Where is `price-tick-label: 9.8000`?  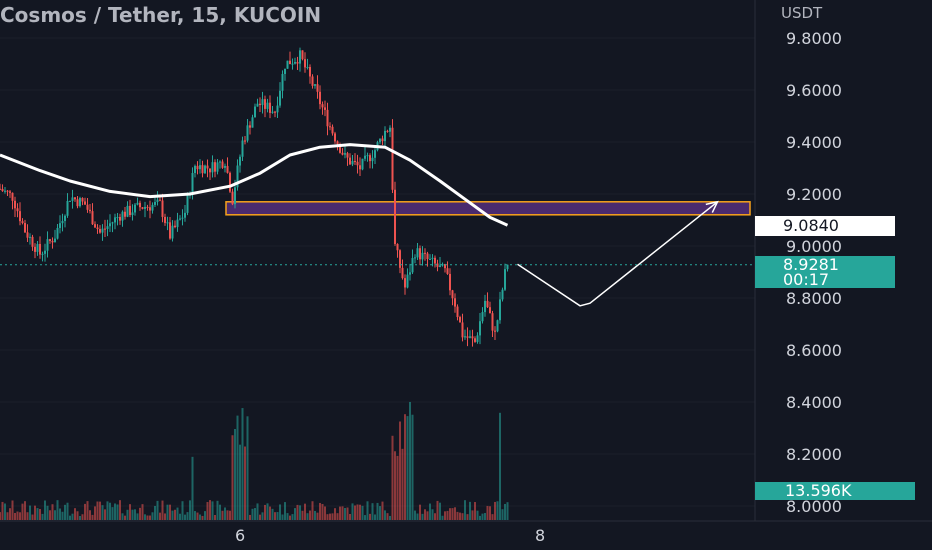 price-tick-label: 9.8000 is located at coordinates (814, 38).